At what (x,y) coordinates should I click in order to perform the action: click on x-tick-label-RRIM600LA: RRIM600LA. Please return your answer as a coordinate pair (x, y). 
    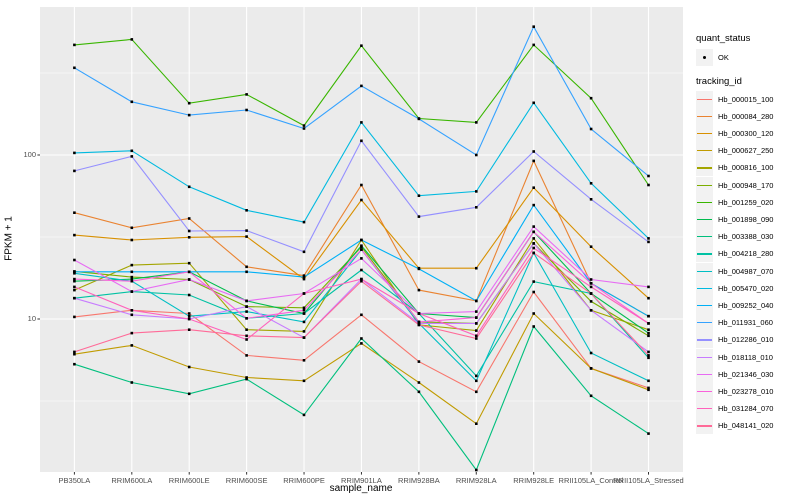
    Looking at the image, I should click on (132, 480).